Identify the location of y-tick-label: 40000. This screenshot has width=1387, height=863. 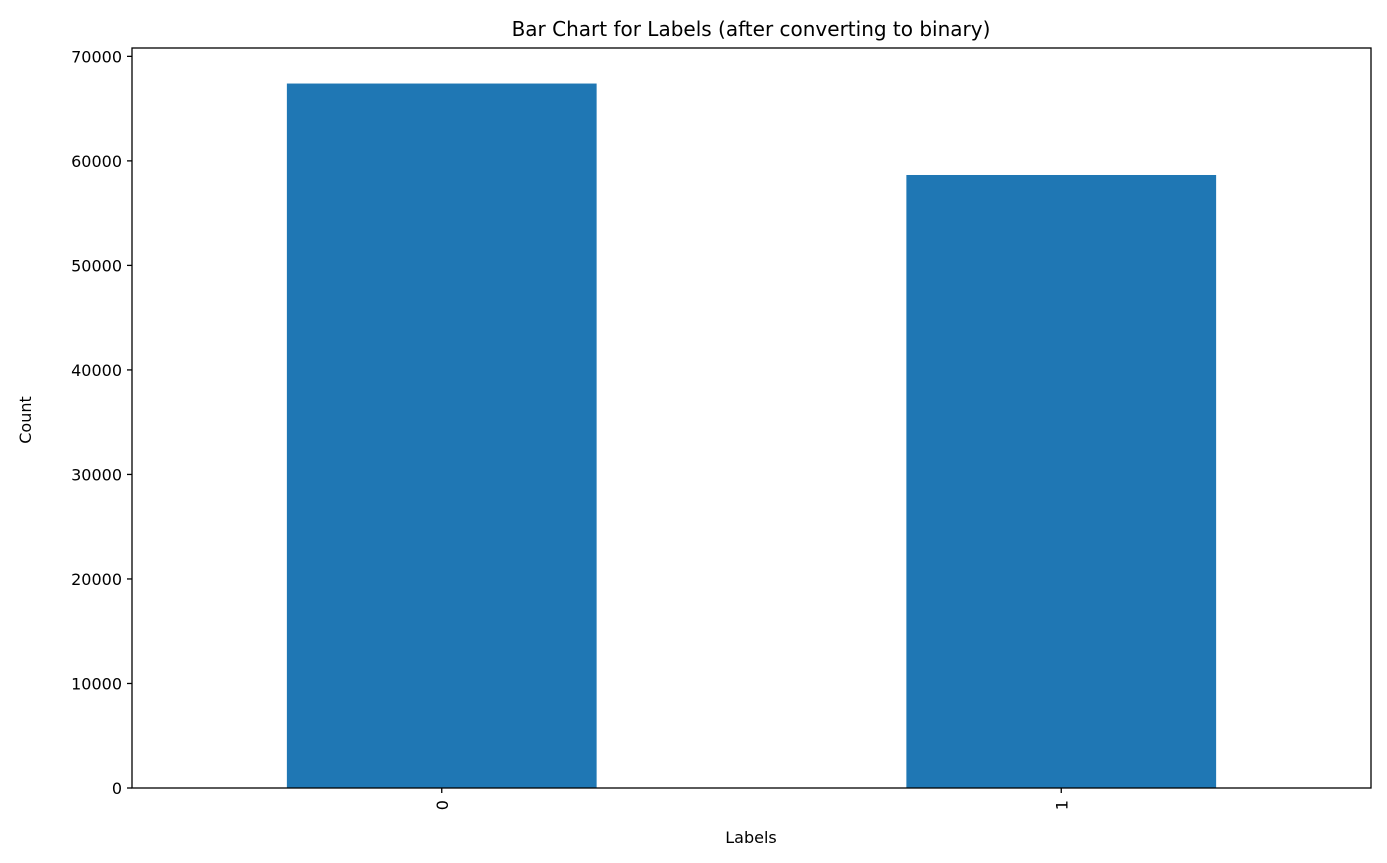
(96, 370).